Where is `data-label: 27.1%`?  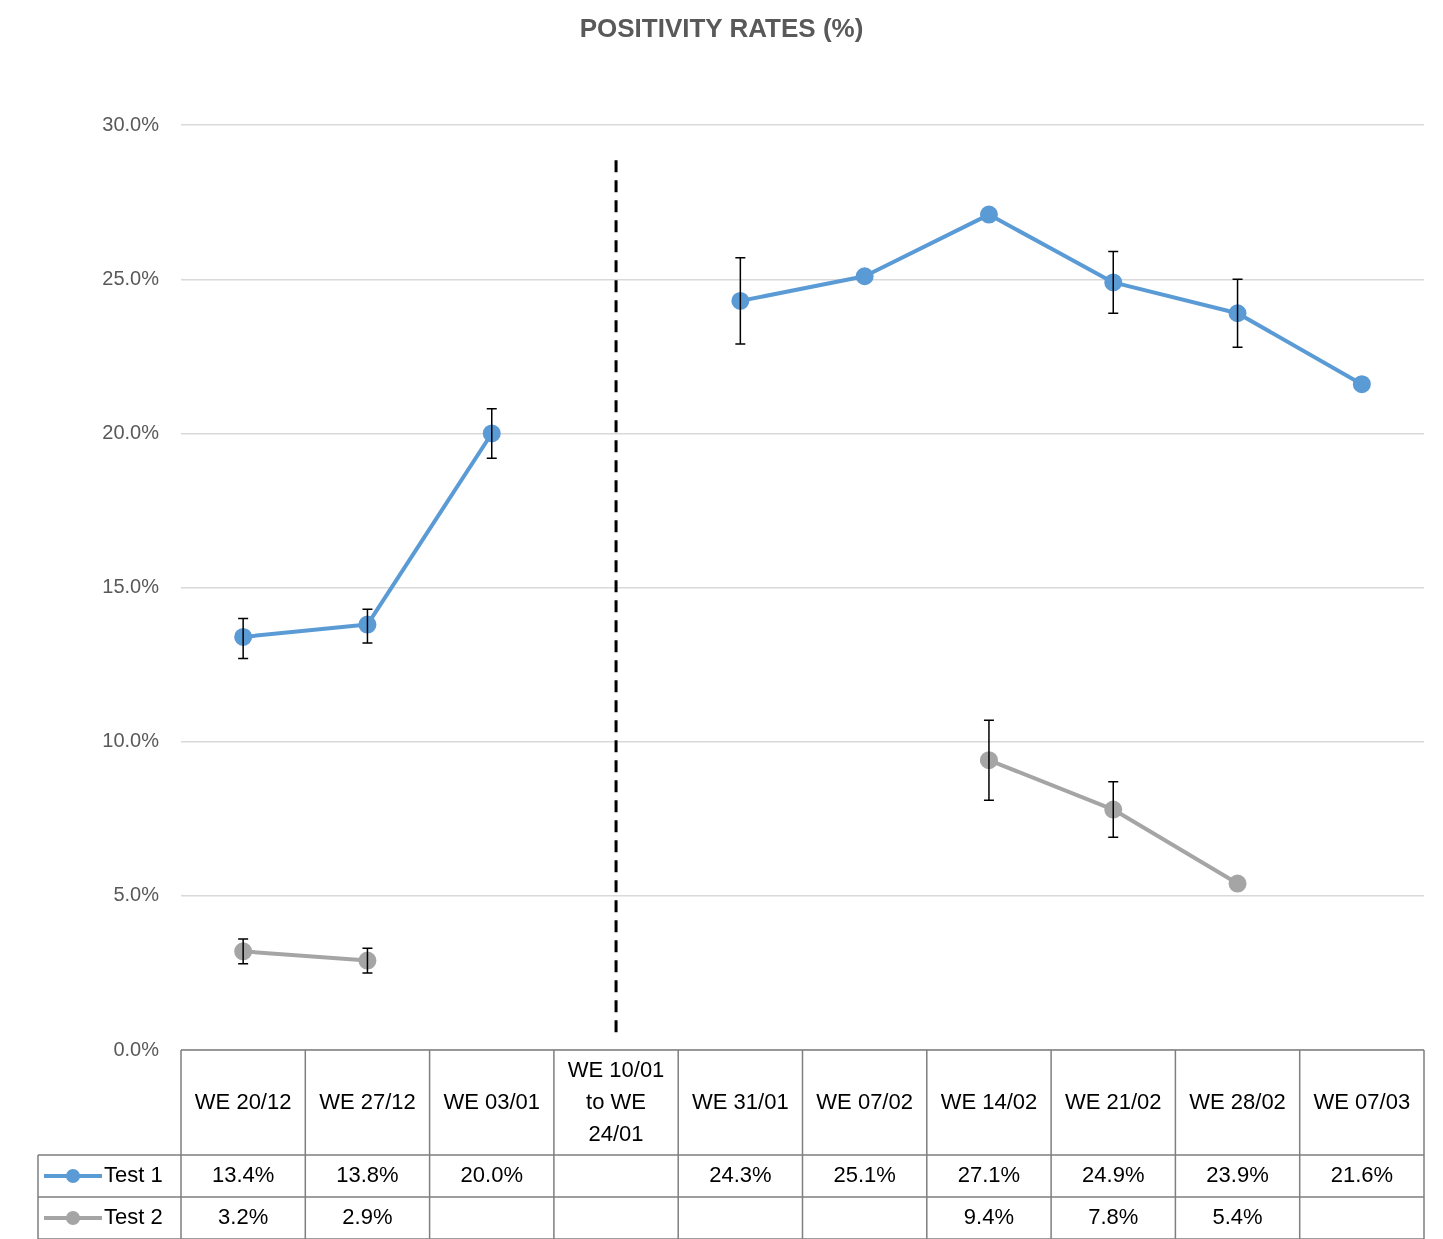 data-label: 27.1% is located at coordinates (989, 1175).